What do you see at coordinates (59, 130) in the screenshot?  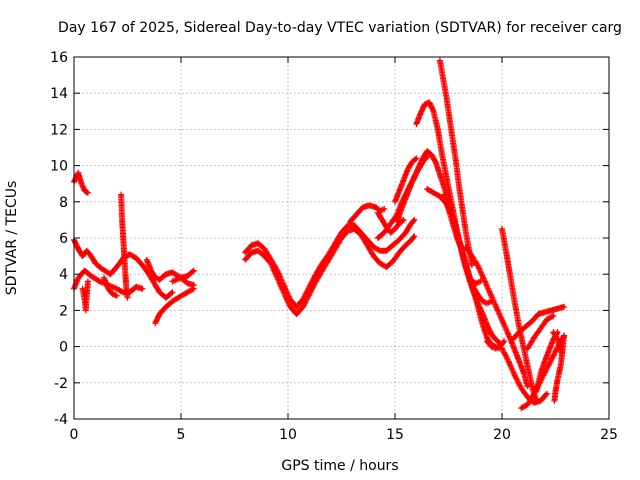 I see `y-tick-label: 12` at bounding box center [59, 130].